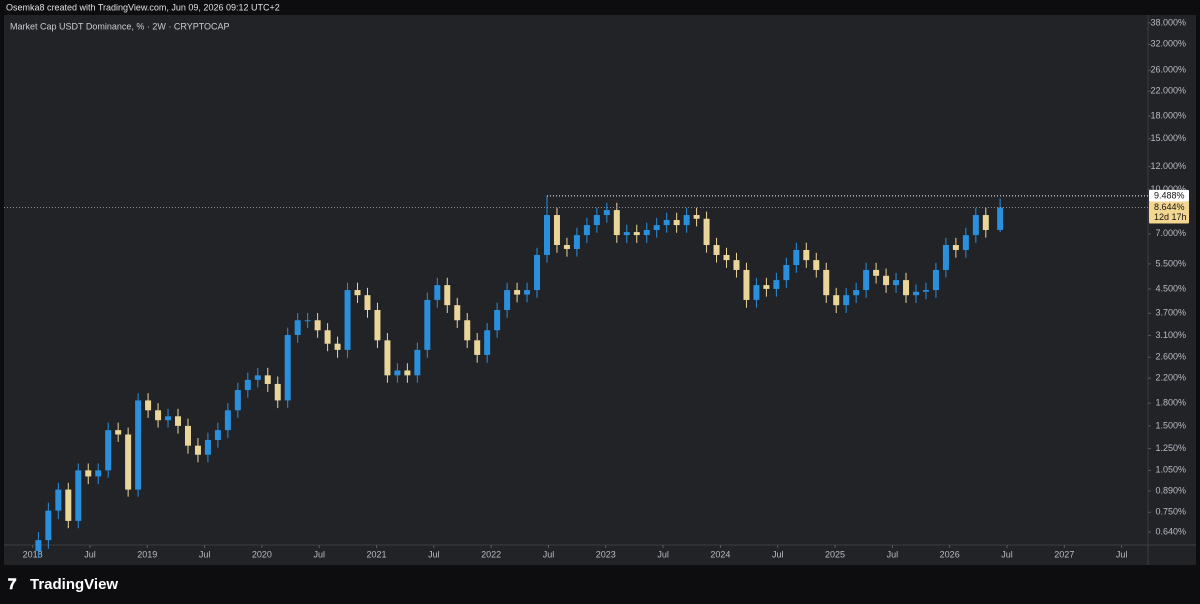 The height and width of the screenshot is (604, 1200). Describe the element at coordinates (1168, 44) in the screenshot. I see `y-tick-label: 32.000%` at that location.